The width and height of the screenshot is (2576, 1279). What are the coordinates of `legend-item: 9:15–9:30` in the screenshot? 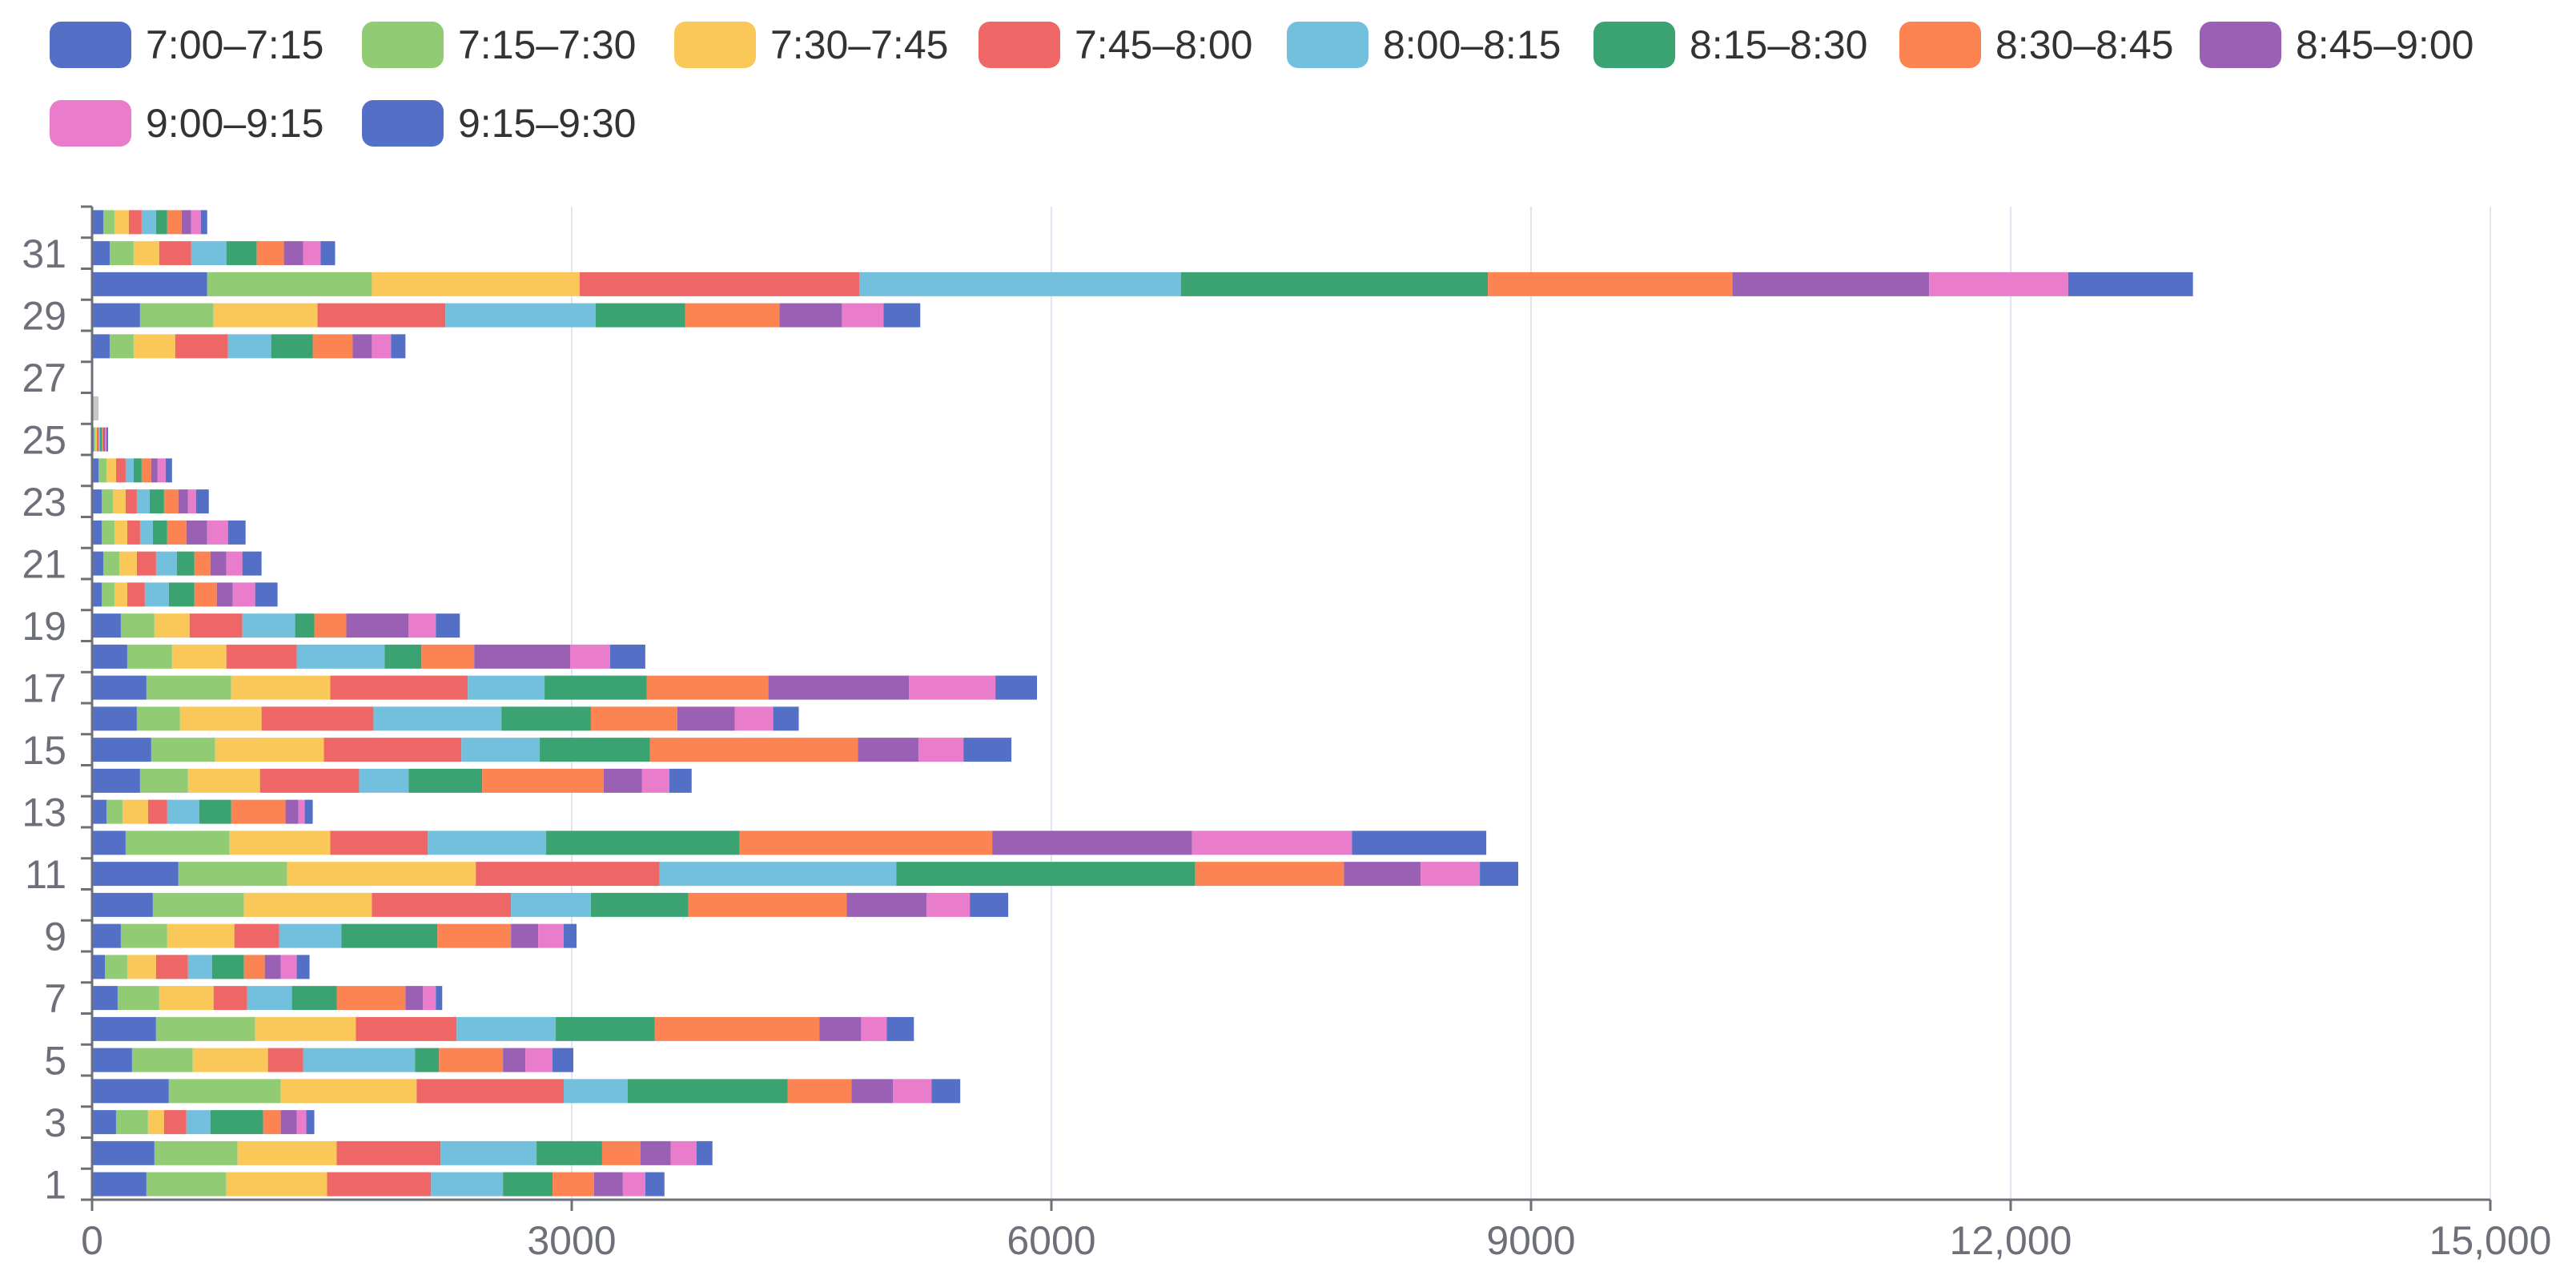 It's located at (499, 124).